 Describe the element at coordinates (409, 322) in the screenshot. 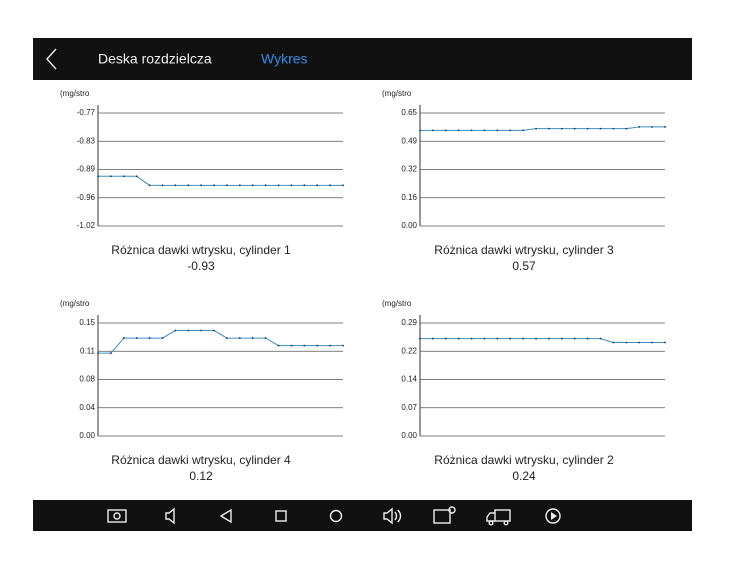

I see `y-tick-label: 0.29` at that location.